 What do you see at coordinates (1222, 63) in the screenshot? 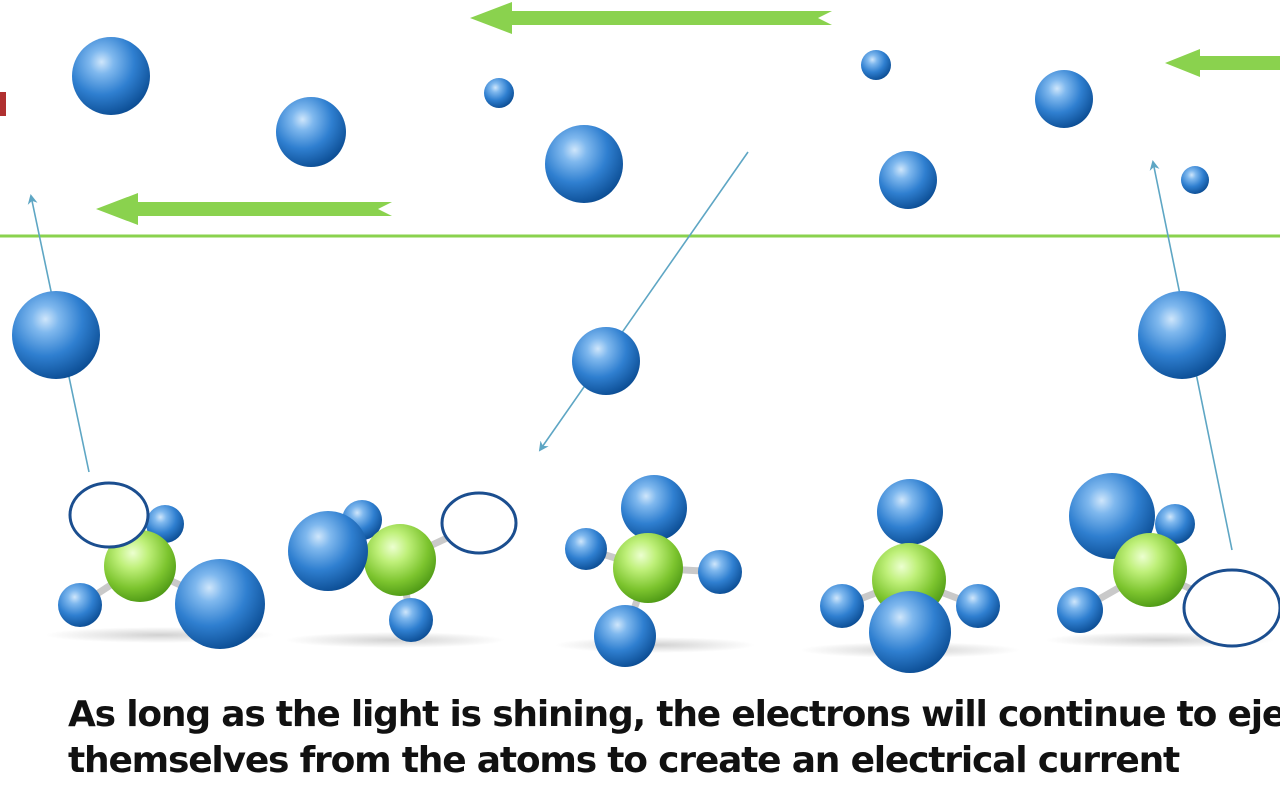
I see `current-arrow-right` at bounding box center [1222, 63].